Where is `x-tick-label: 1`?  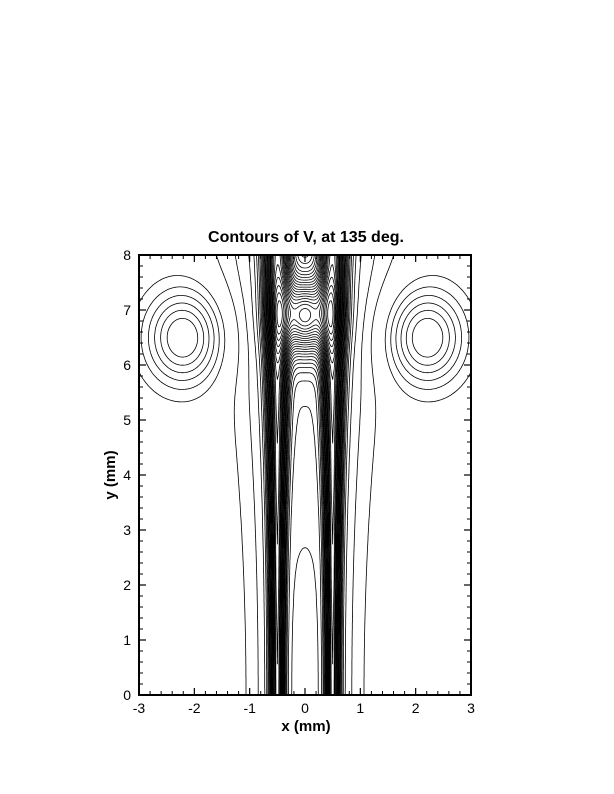 x-tick-label: 1 is located at coordinates (360, 708).